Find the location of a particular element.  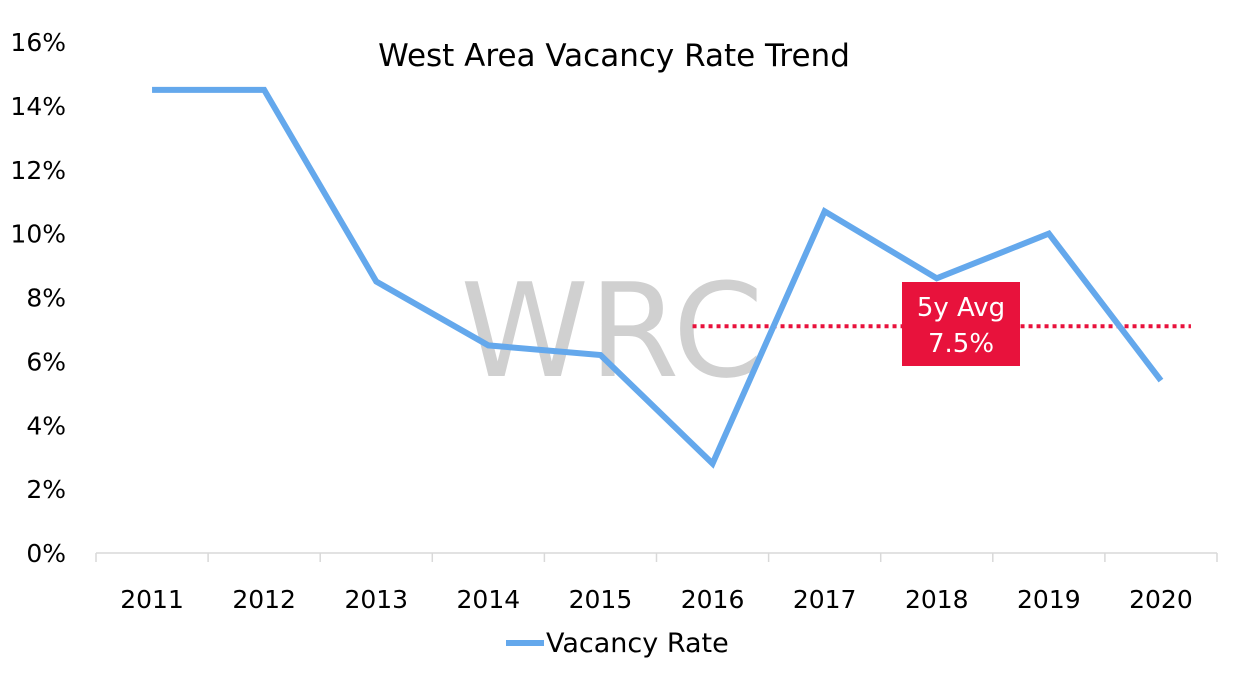

x-tick-label: 2016 is located at coordinates (713, 599).